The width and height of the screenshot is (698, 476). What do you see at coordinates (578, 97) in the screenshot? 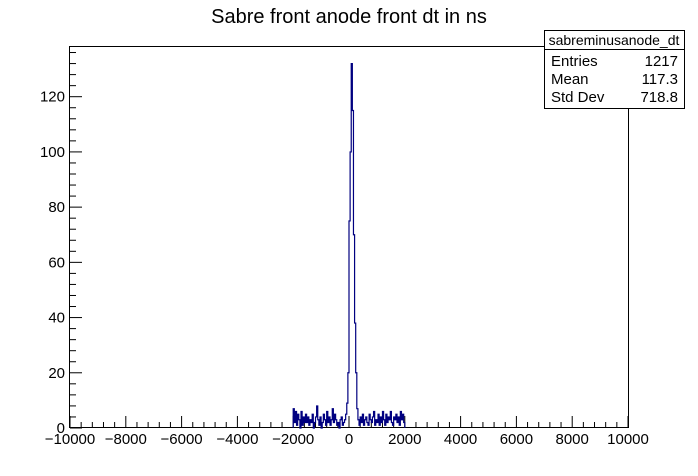
I see `stats-stddev-label: Std Dev` at bounding box center [578, 97].